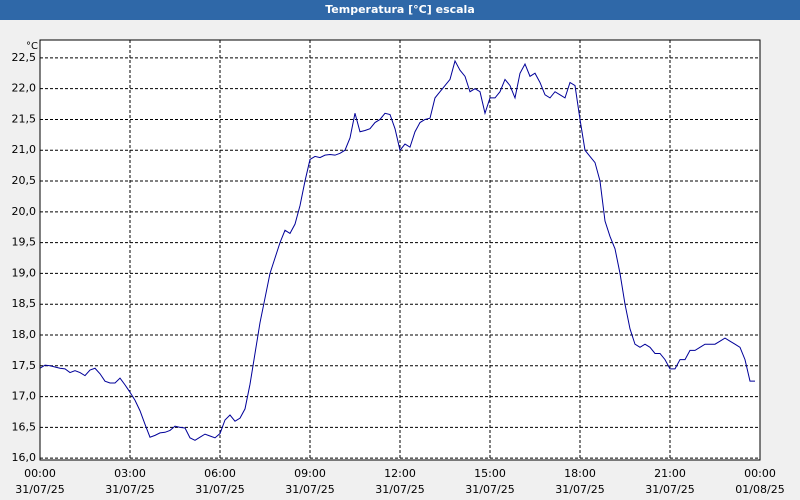 The width and height of the screenshot is (800, 500). Describe the element at coordinates (24, 211) in the screenshot. I see `y-tick-label: 20,0` at that location.